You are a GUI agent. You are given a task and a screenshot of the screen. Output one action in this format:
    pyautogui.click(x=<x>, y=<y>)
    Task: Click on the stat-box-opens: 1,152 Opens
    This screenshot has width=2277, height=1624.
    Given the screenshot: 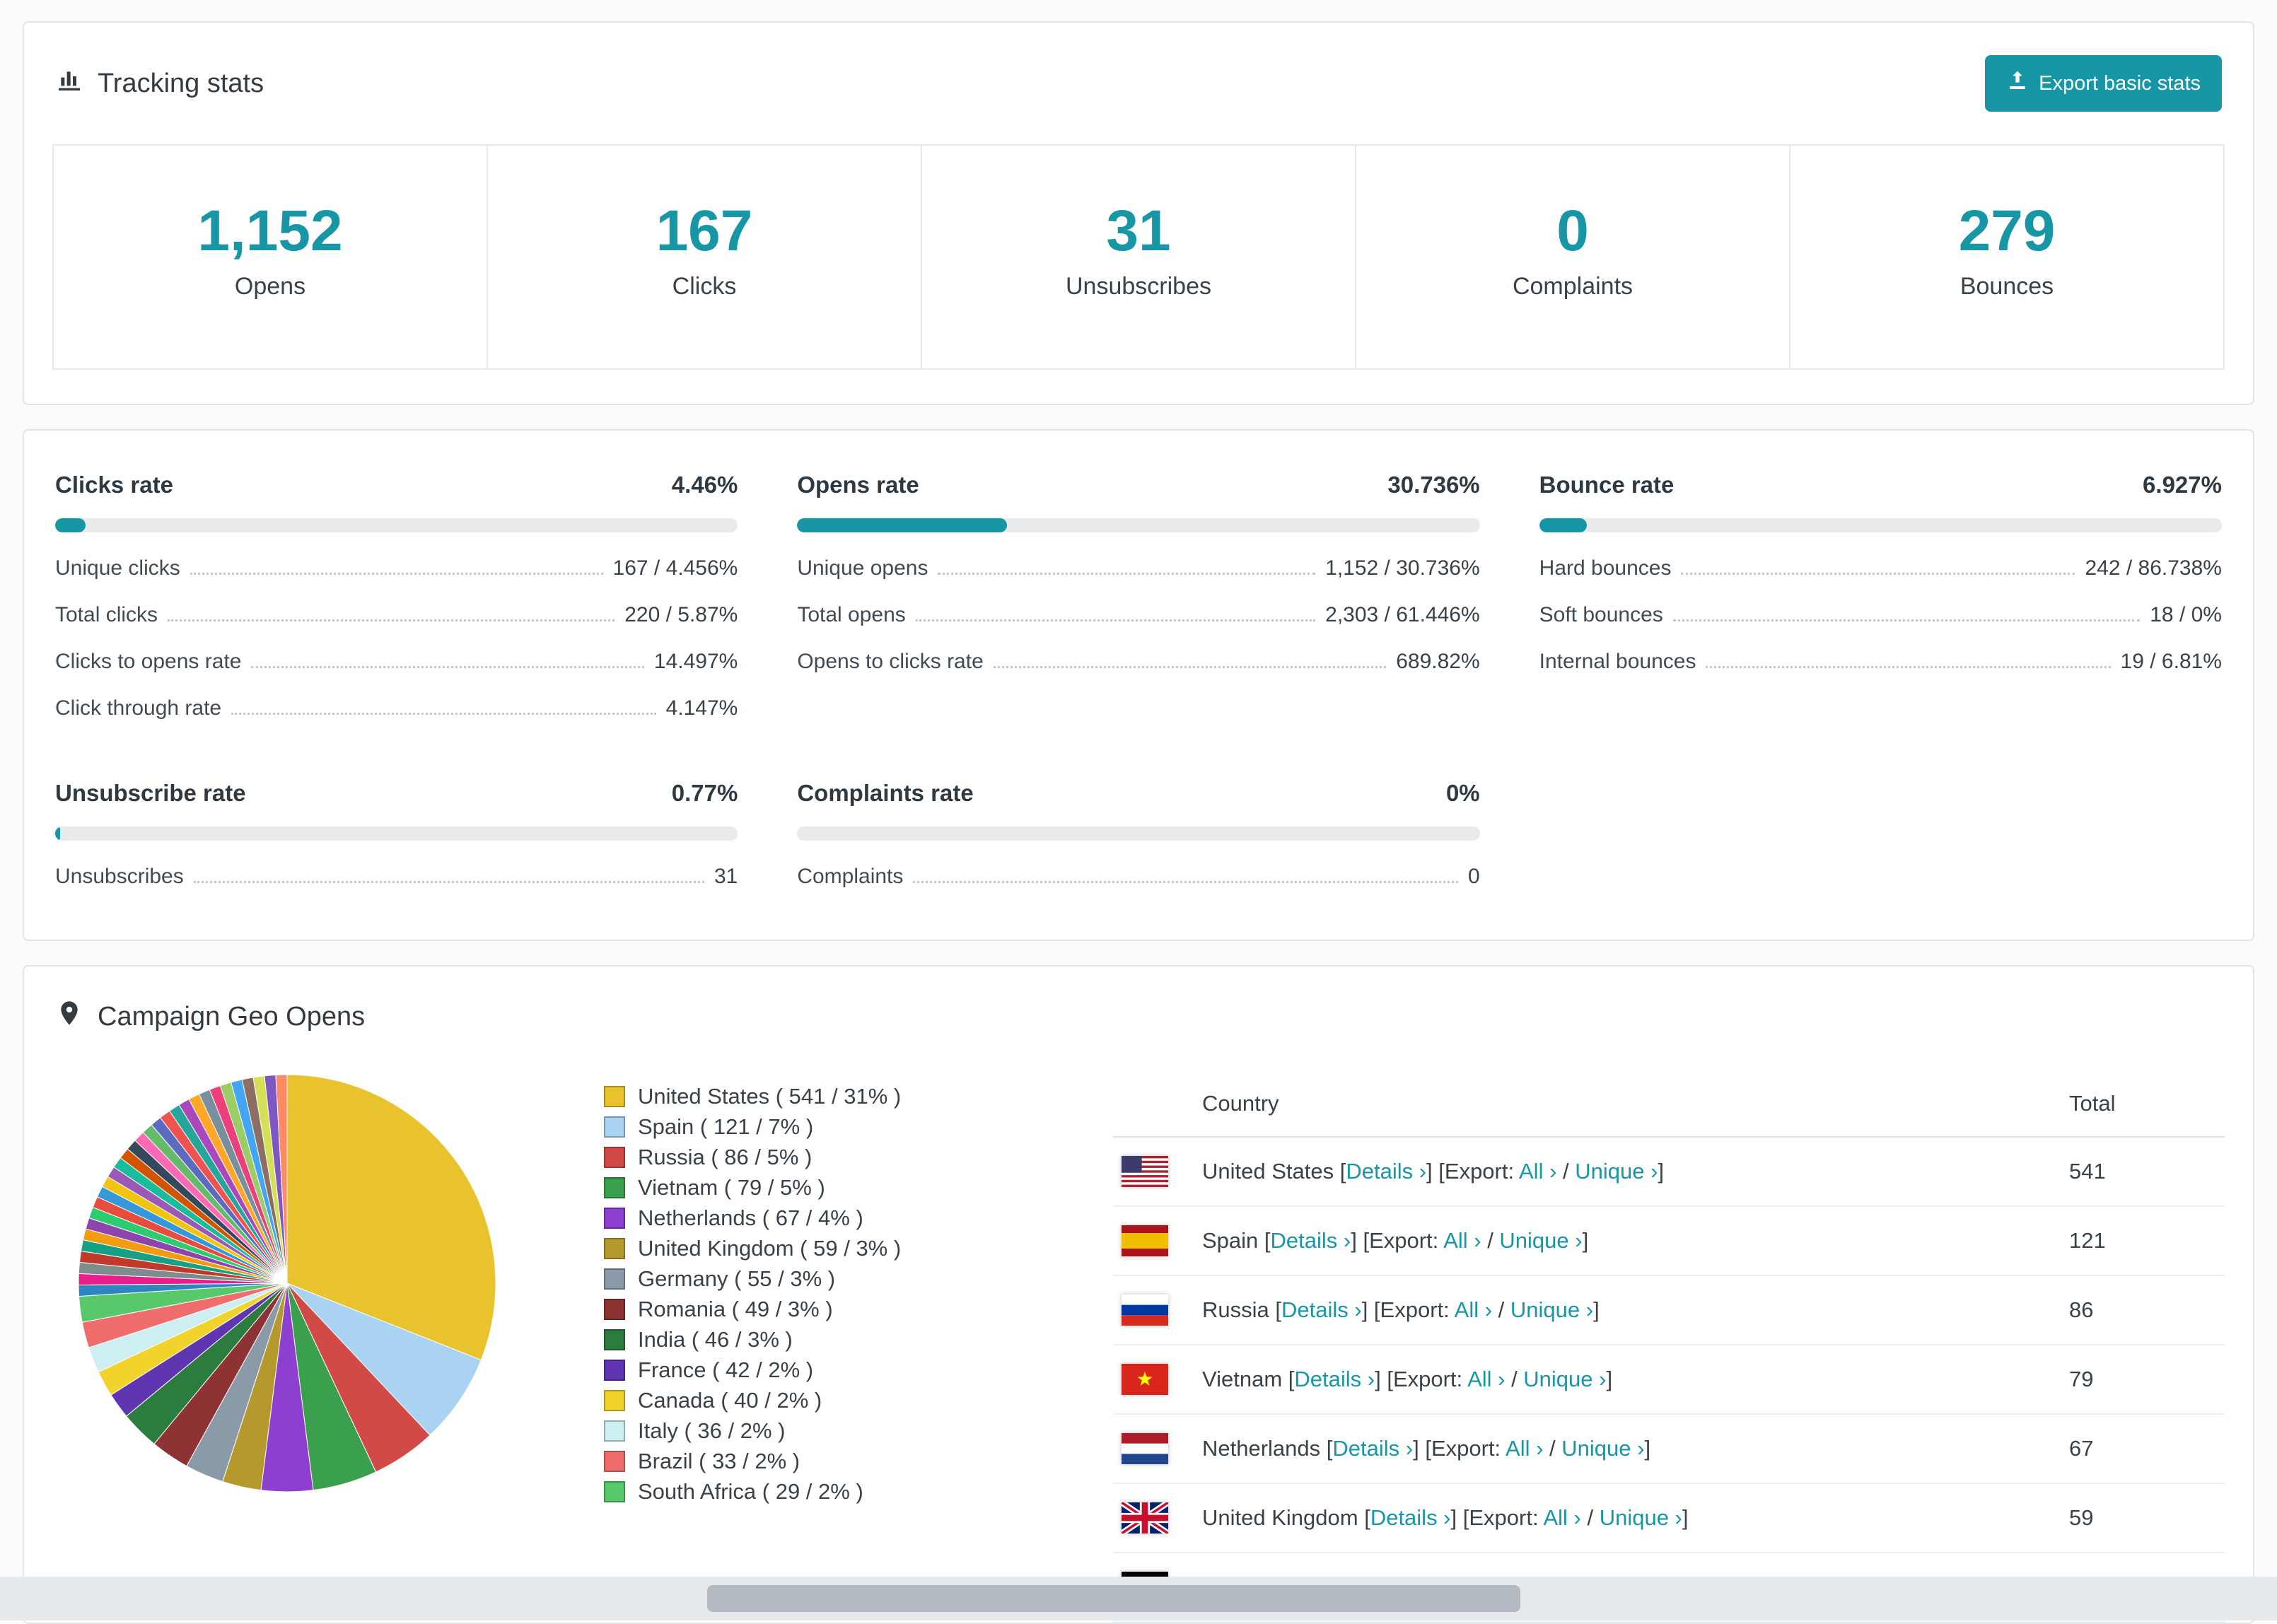 What is the action you would take?
    pyautogui.click(x=271, y=257)
    